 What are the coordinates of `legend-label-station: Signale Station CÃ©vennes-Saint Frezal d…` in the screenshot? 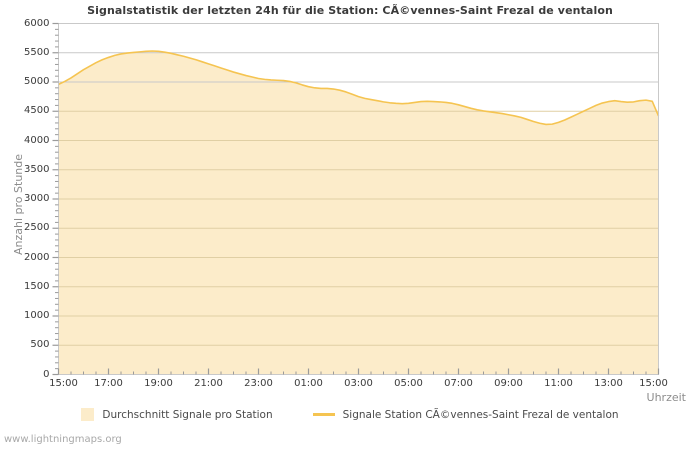 It's located at (480, 414).